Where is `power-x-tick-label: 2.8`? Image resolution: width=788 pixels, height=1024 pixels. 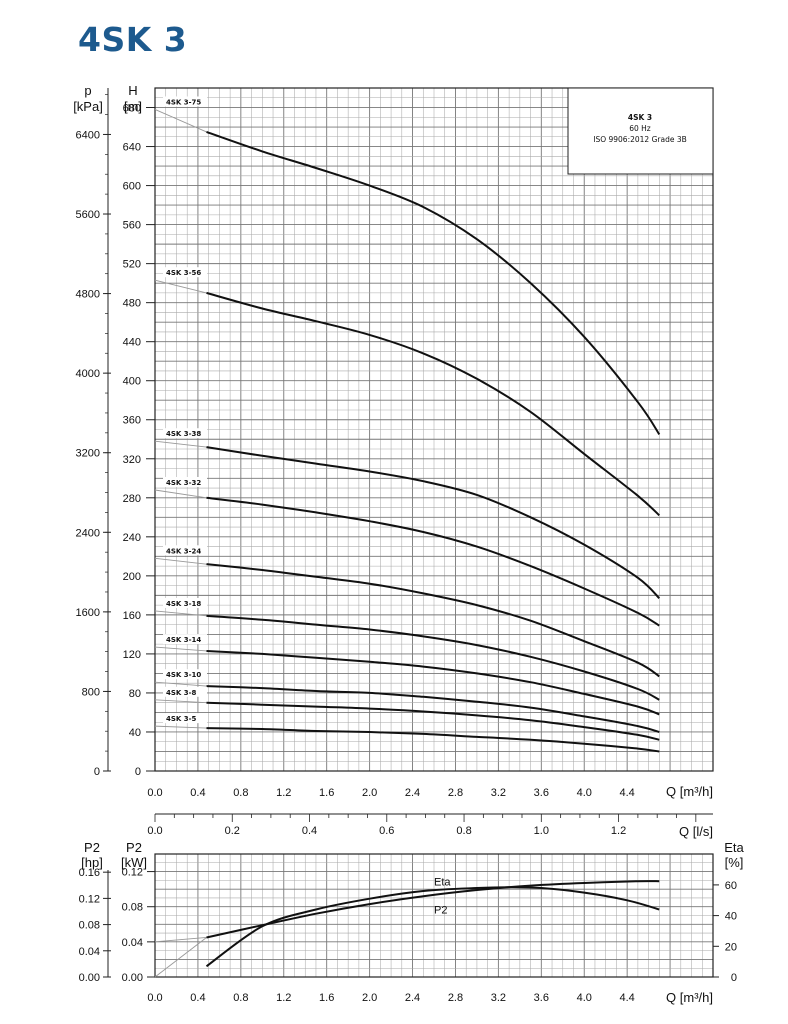
power-x-tick-label: 2.8 is located at coordinates (455, 998).